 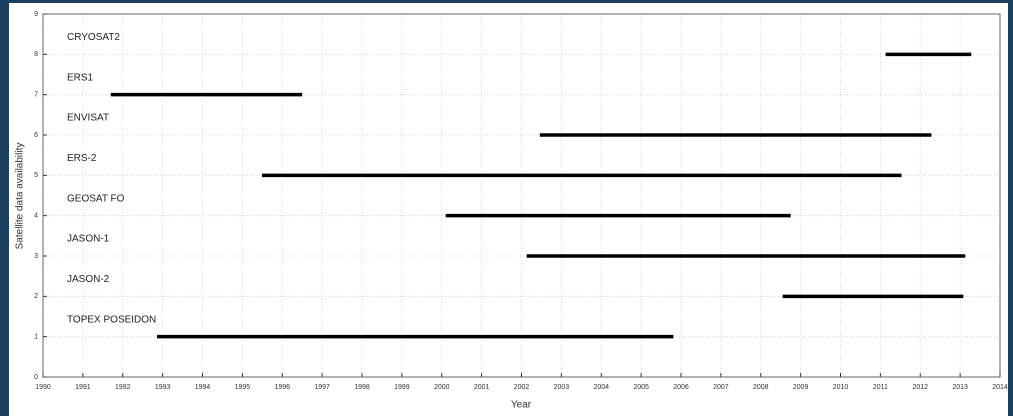 I want to click on x-tick-label: 2012, so click(x=920, y=387).